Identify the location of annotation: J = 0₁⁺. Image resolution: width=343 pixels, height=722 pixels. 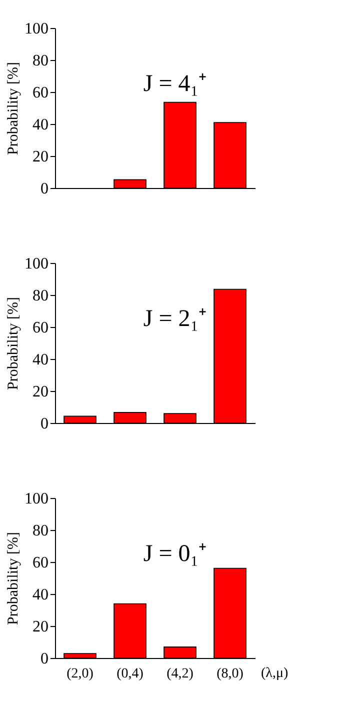
(175, 554).